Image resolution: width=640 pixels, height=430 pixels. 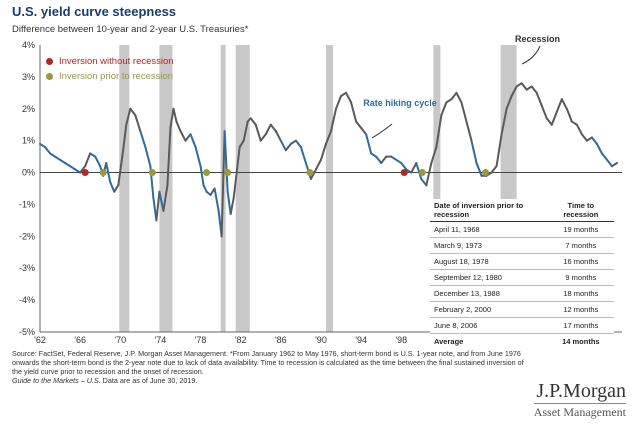 What do you see at coordinates (489, 293) in the screenshot?
I see `table-cell-date: December 13, 1988` at bounding box center [489, 293].